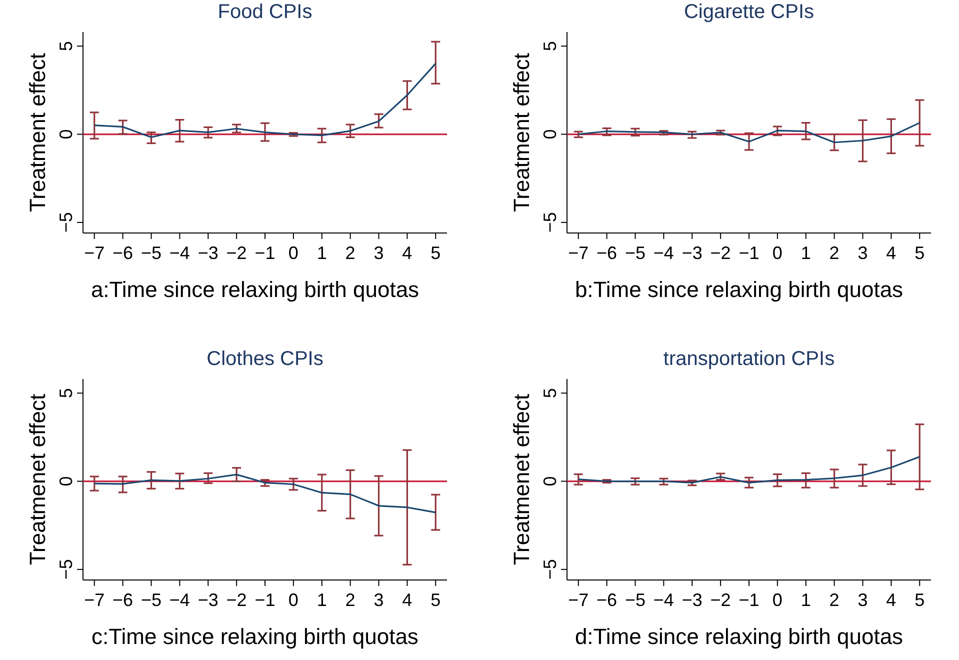  I want to click on x-axis-title: c:Time since relaxing birth quotas, so click(255, 636).